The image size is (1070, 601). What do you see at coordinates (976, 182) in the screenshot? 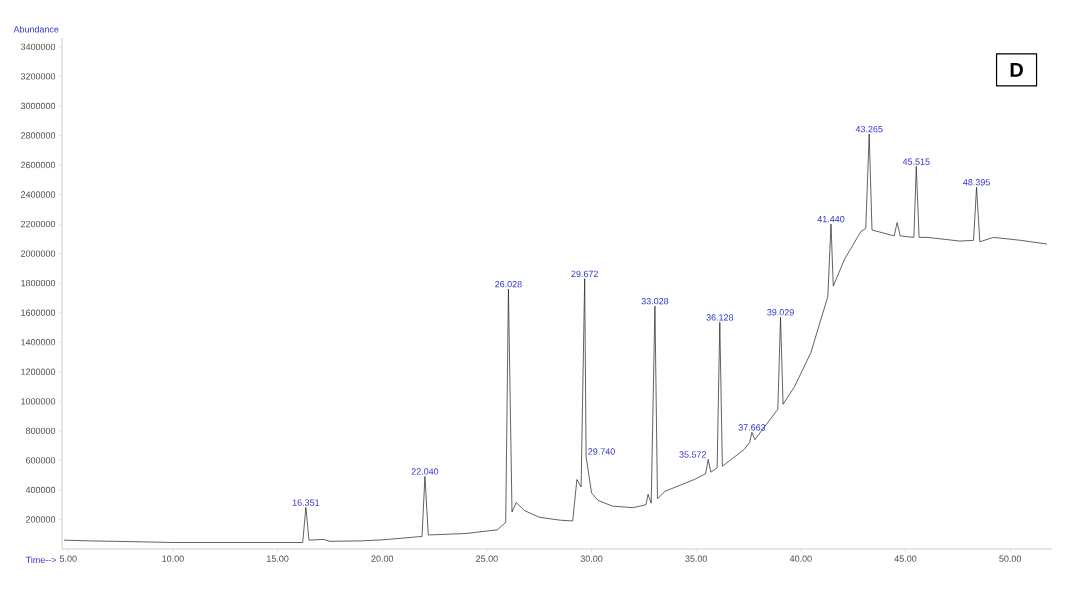
I see `annotation: 48.395` at bounding box center [976, 182].